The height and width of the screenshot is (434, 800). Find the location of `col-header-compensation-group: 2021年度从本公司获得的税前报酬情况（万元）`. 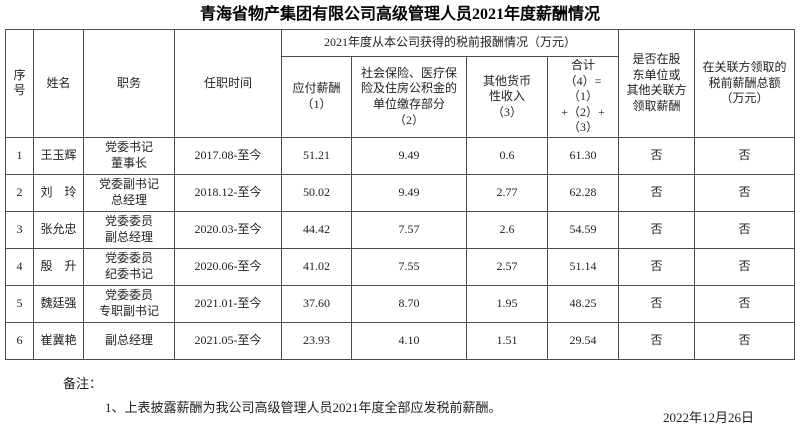

col-header-compensation-group: 2021年度从本公司获得的税前报酬情况（万元） is located at coordinates (450, 43).